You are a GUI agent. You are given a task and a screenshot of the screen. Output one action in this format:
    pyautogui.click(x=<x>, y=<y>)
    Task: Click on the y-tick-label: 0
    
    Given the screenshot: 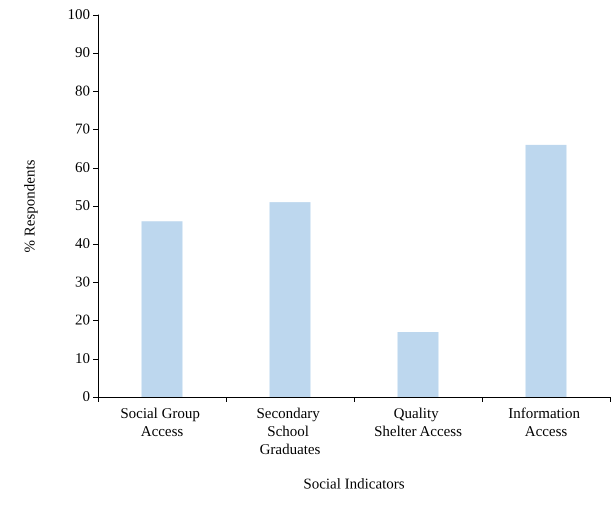 What is the action you would take?
    pyautogui.click(x=86, y=397)
    